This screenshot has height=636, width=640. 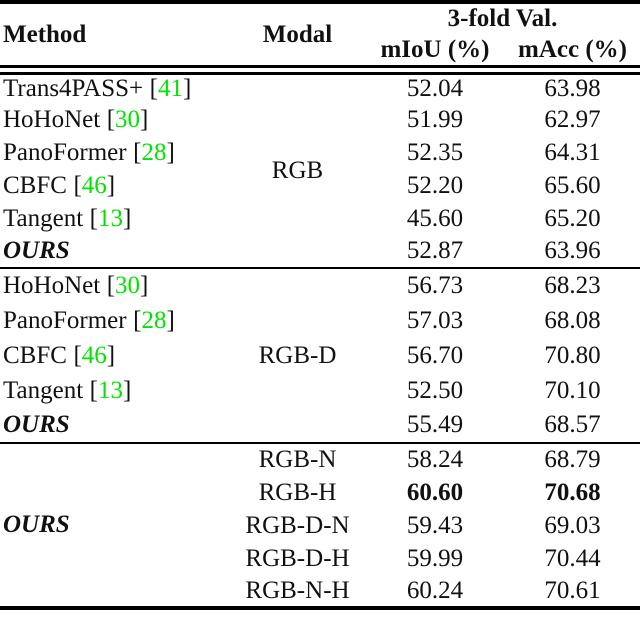 What do you see at coordinates (435, 54) in the screenshot?
I see `col-header-miou: mIoU (%)` at bounding box center [435, 54].